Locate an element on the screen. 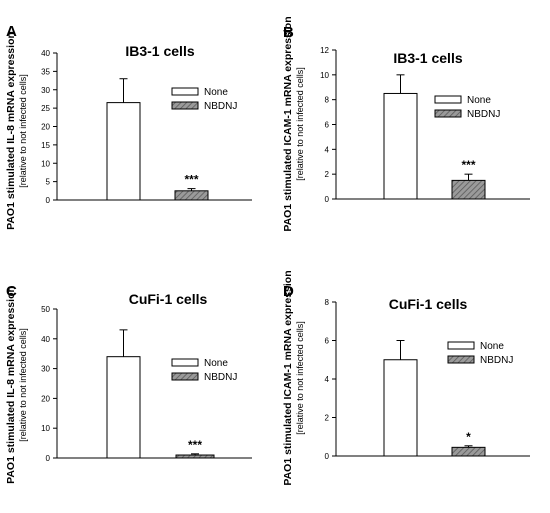 This screenshot has width=550, height=513. panel-letter: B is located at coordinates (288, 32).